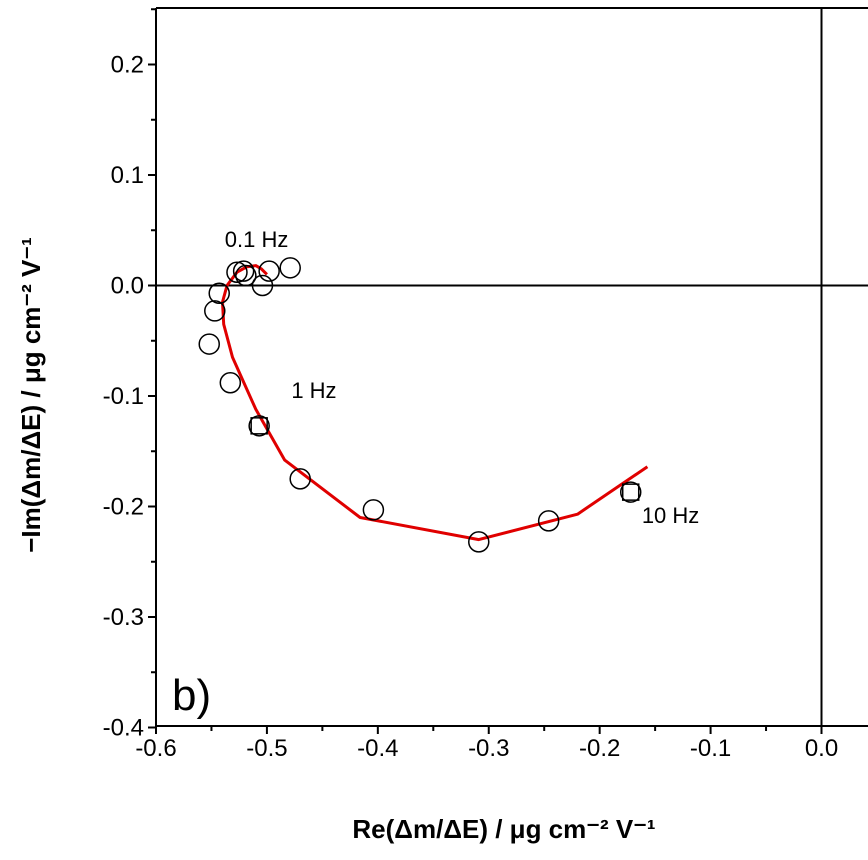 This screenshot has height=860, width=868. Describe the element at coordinates (488, 748) in the screenshot. I see `x-tick-label: -0.3` at that location.